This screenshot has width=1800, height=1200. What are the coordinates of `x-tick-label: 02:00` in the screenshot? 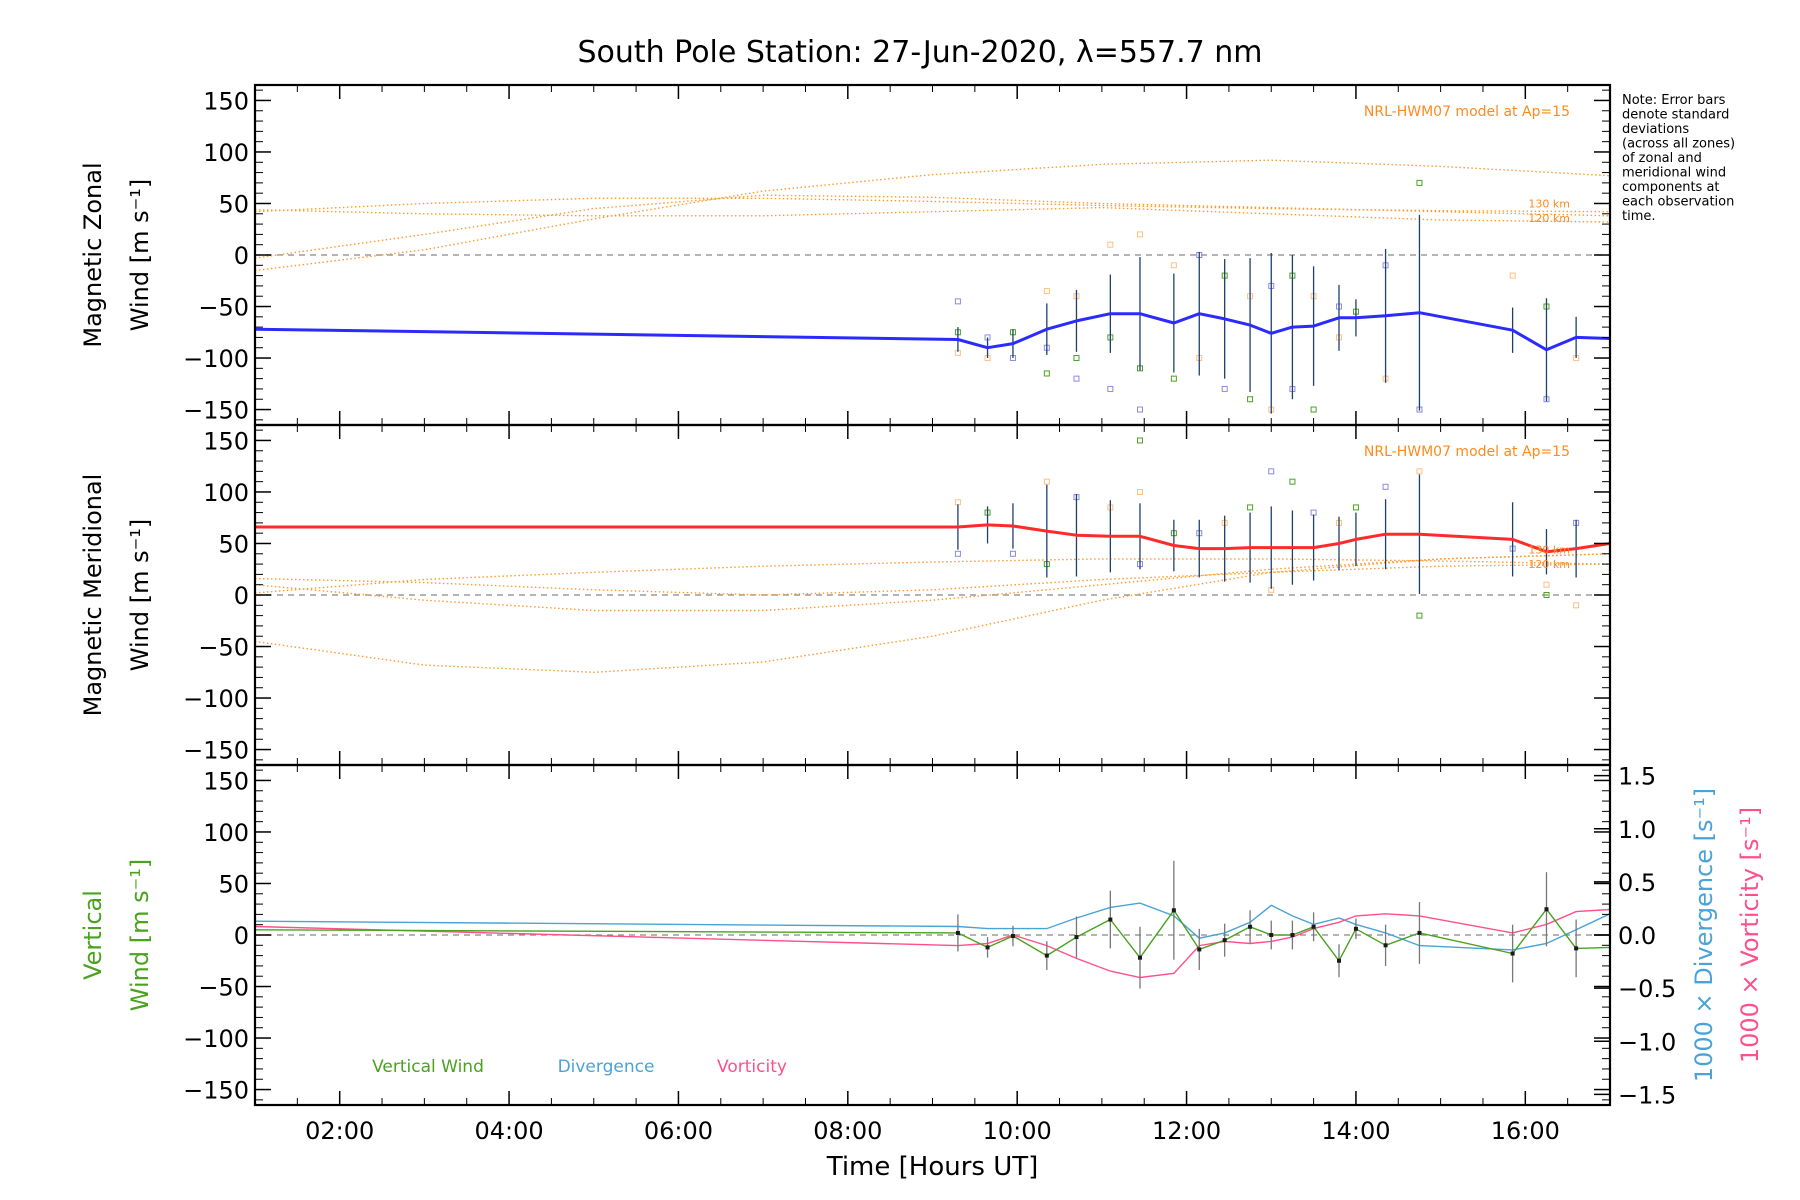 It's located at (339, 1131).